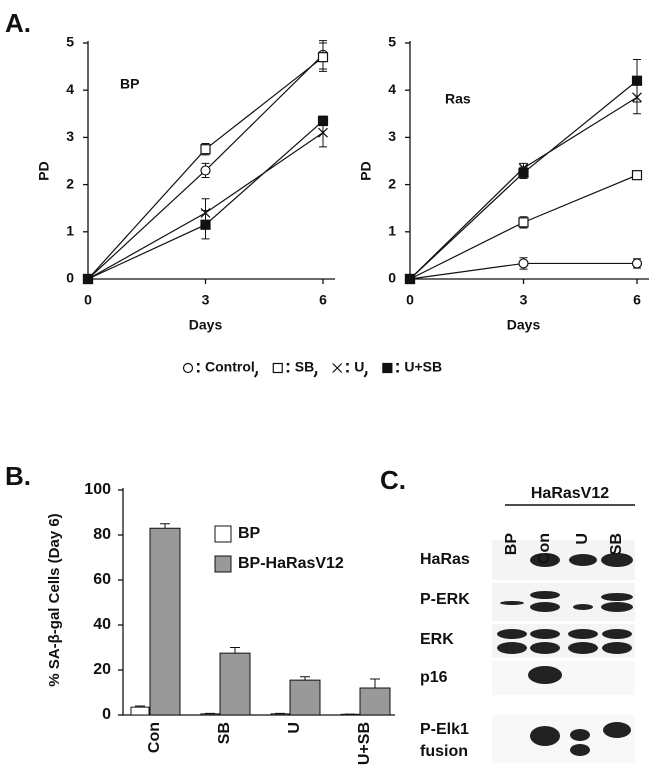 The image size is (649, 782). I want to click on legend-label: SB, so click(304, 367).